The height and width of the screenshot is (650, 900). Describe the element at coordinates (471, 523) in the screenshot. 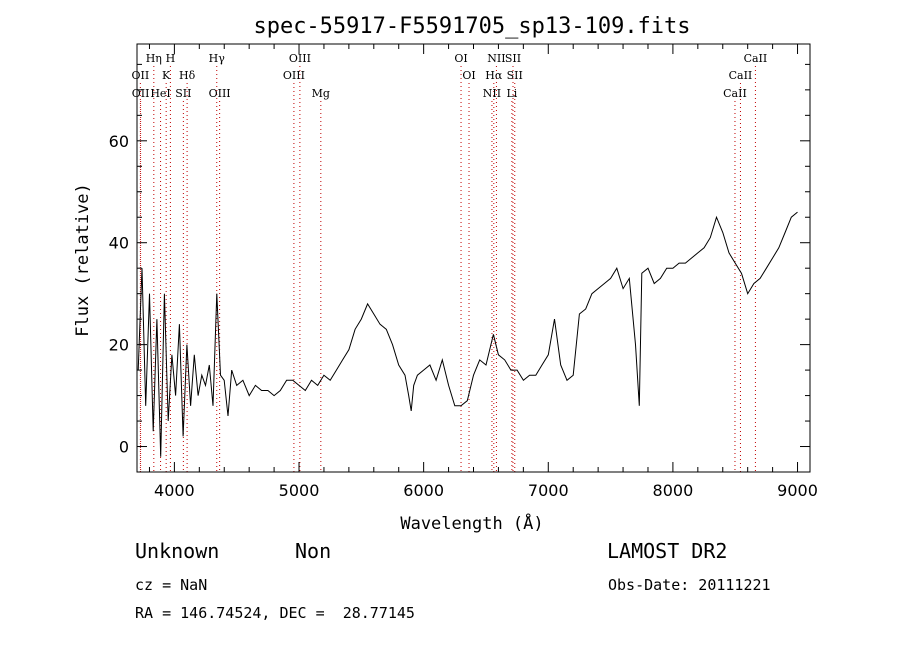

I see `x-axis-label: Wavelength (Å)` at that location.